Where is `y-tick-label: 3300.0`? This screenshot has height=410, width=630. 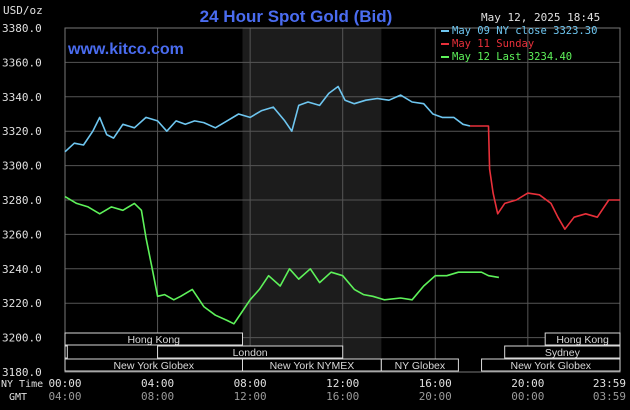 y-tick-label: 3300.0 is located at coordinates (22, 166).